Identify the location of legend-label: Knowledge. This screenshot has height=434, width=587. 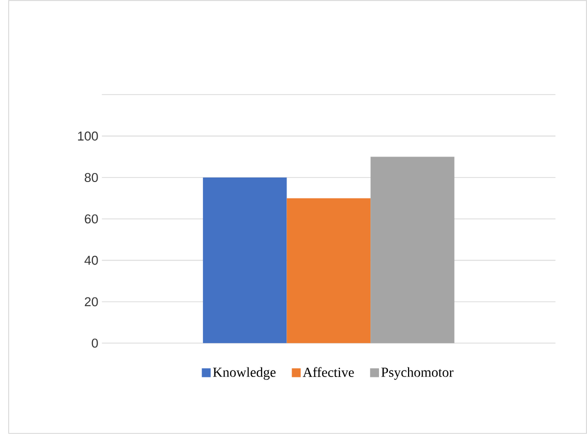
(244, 373).